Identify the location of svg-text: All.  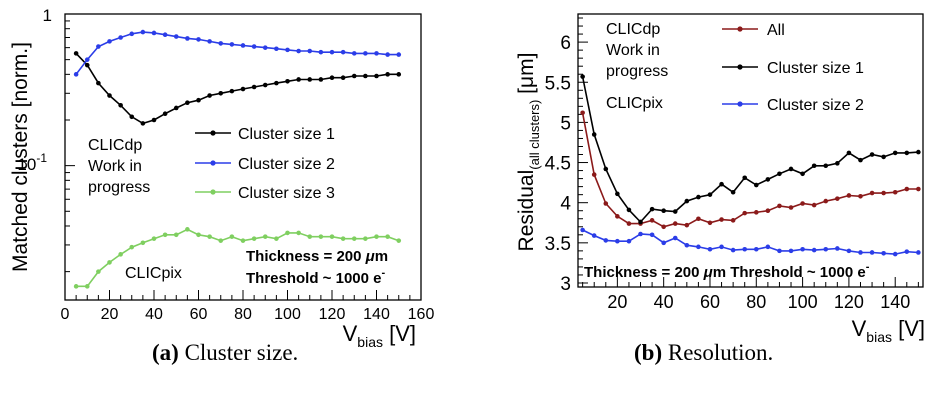
(776, 30).